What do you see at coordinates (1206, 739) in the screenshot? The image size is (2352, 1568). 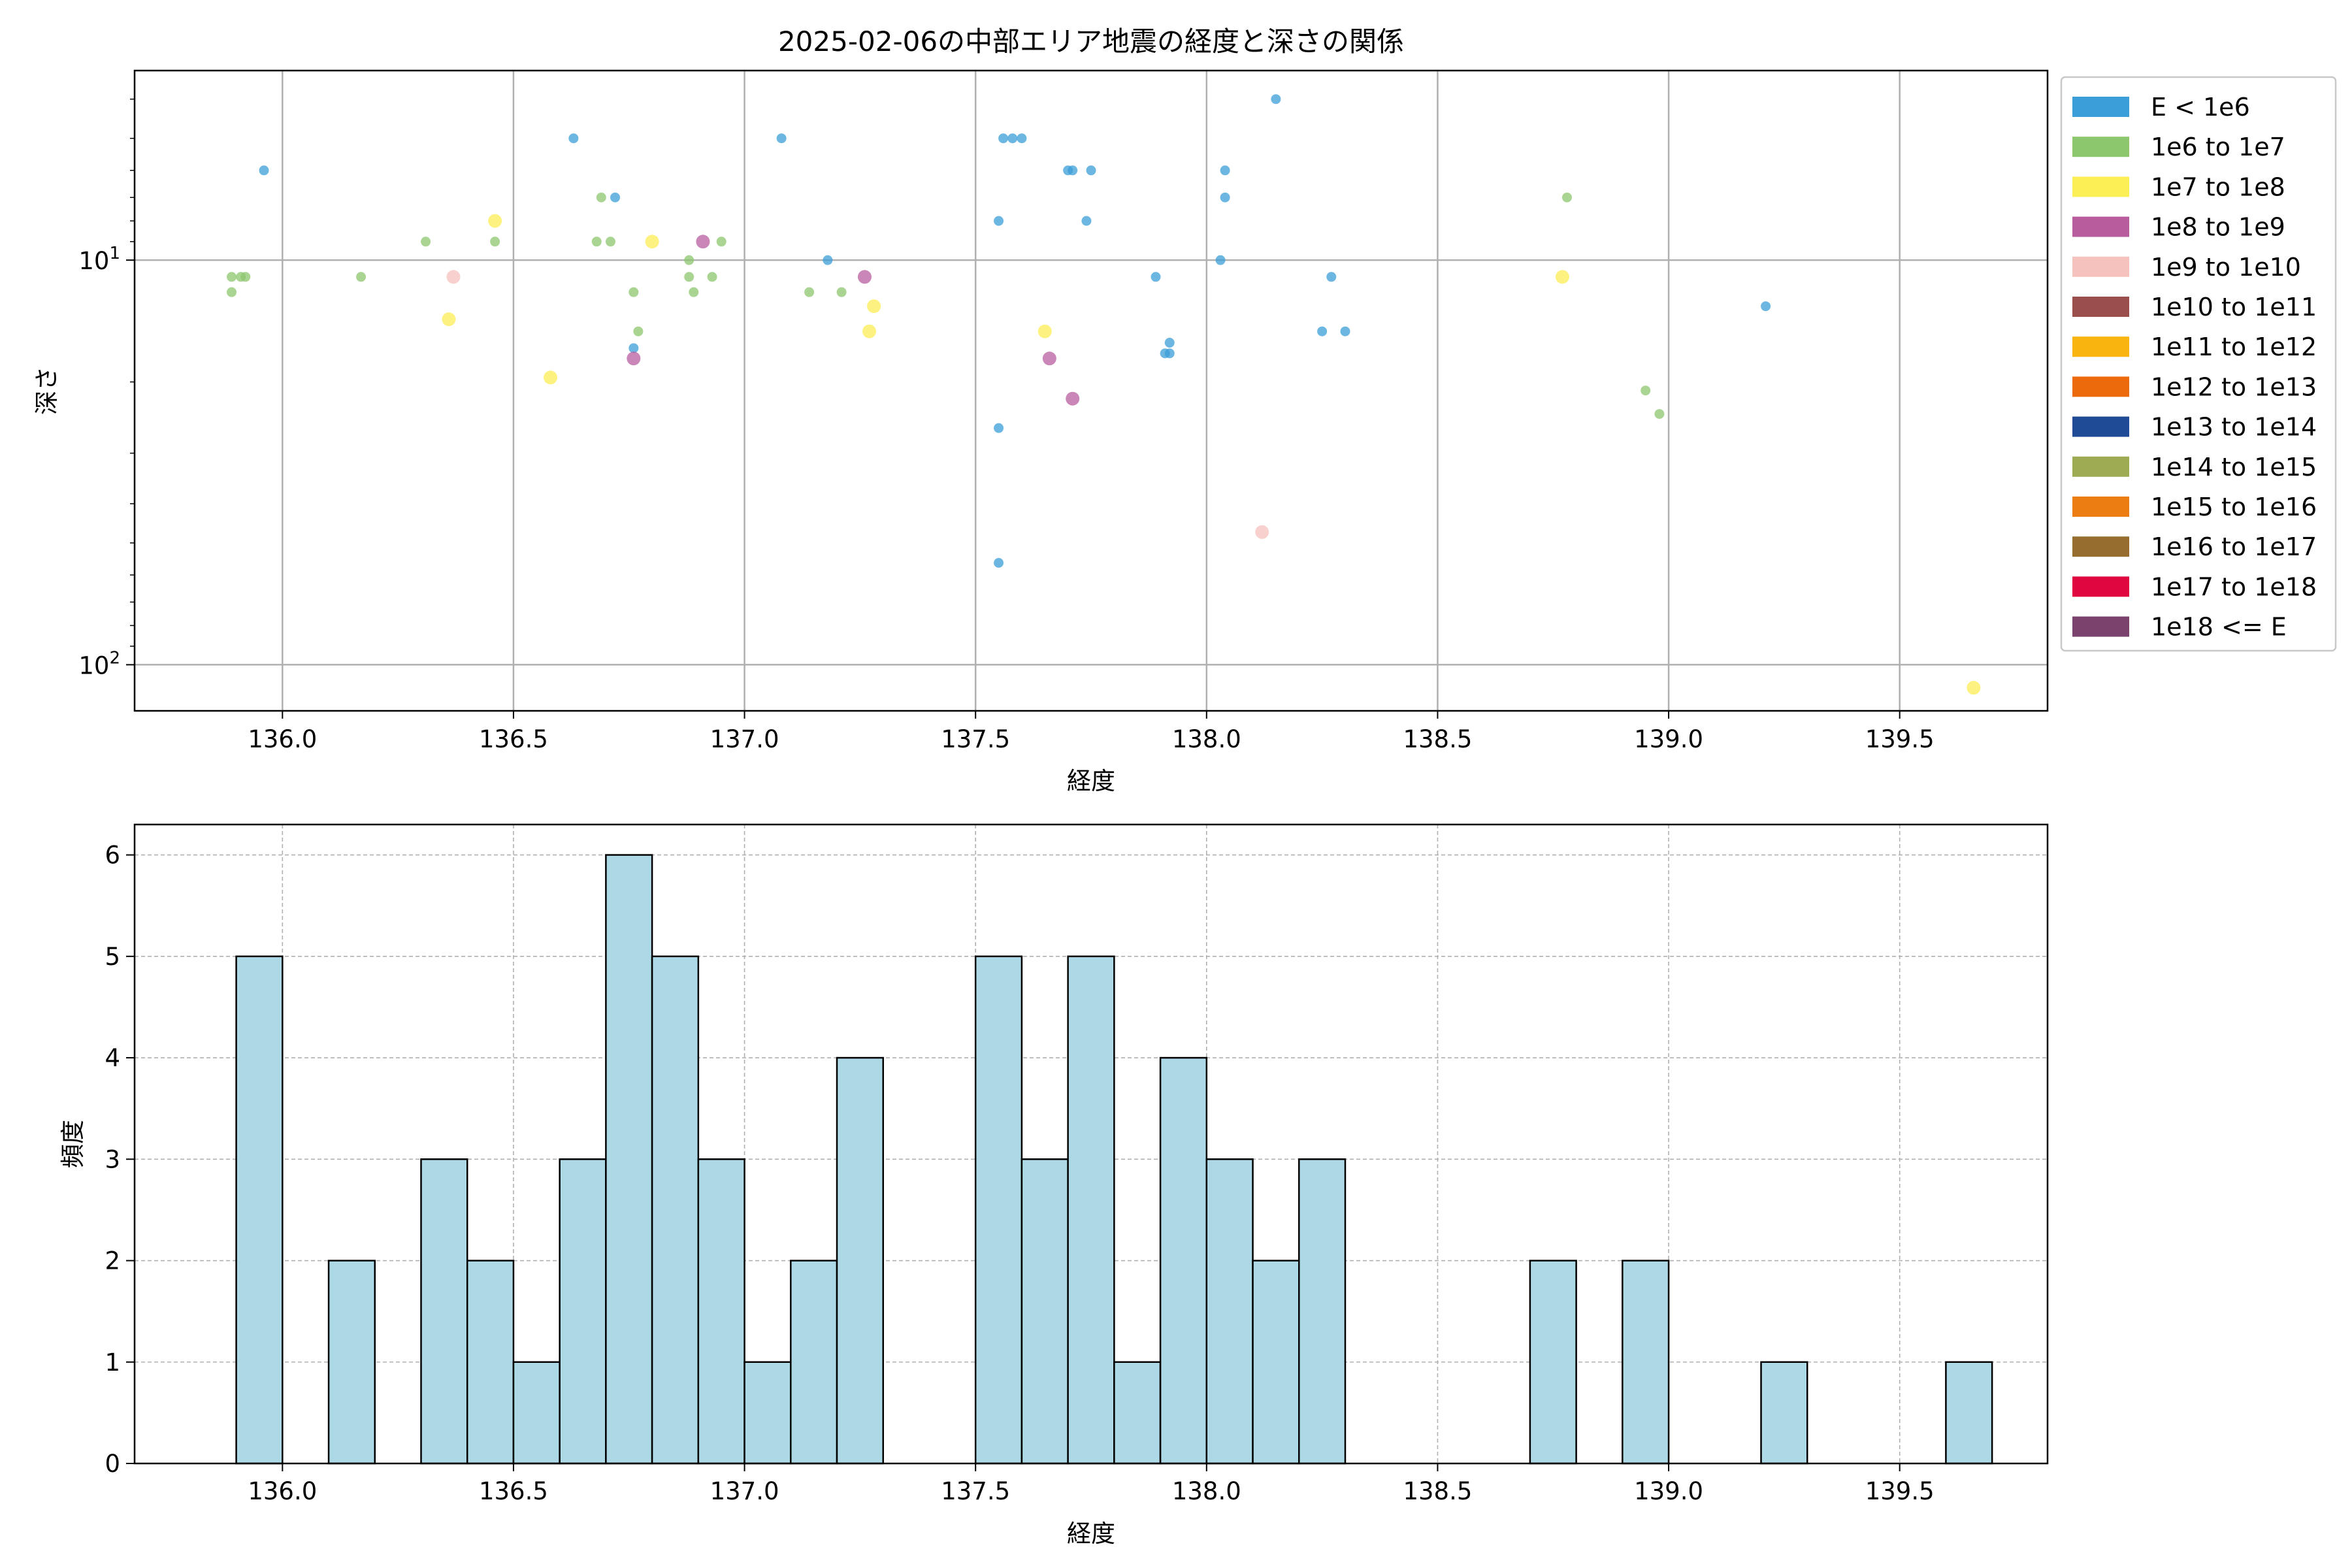 I see `scatter-x-tick-label: 138.0` at bounding box center [1206, 739].